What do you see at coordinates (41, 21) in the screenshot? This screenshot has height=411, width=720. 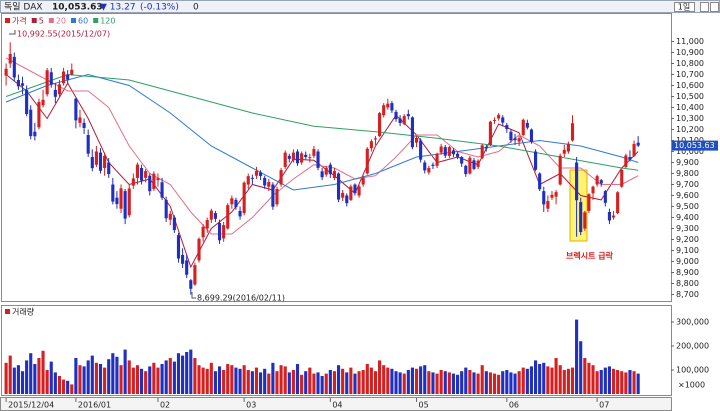 I see `legend-label: 5` at bounding box center [41, 21].